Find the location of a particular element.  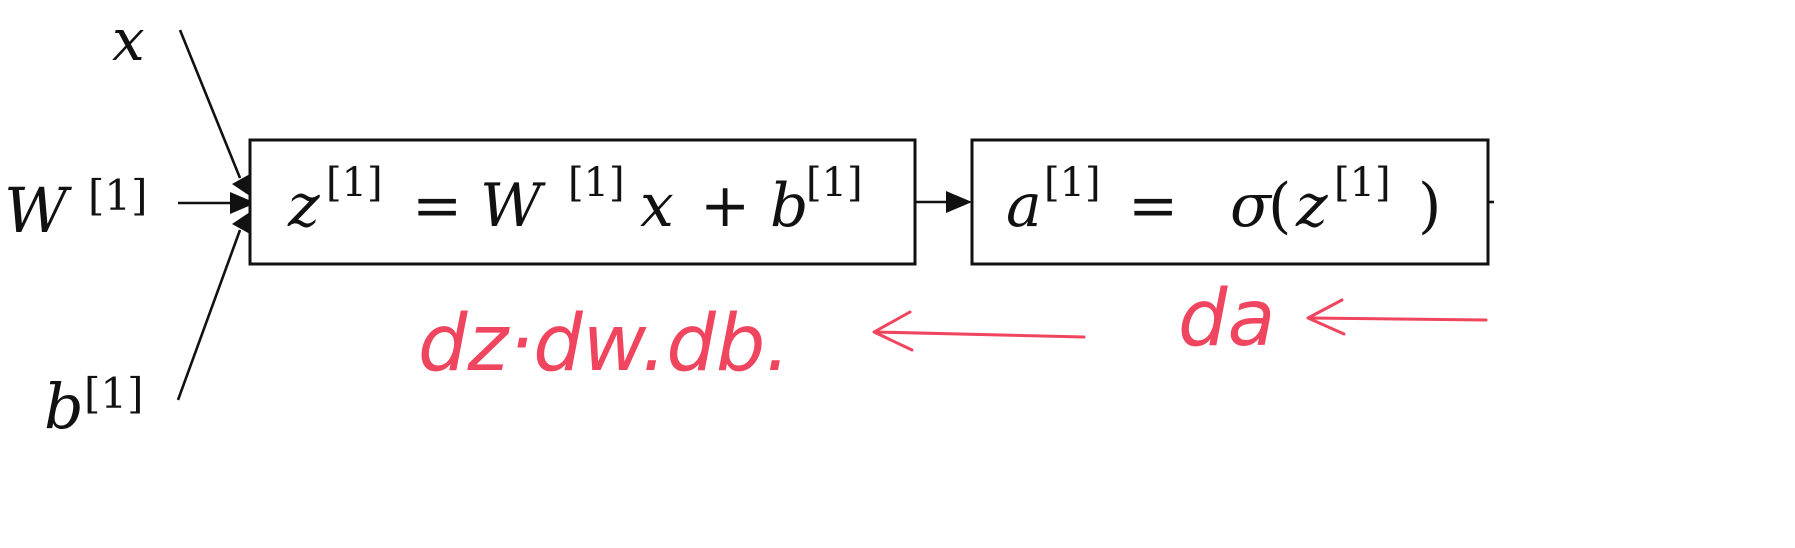

eq1-b: b is located at coordinates (789, 206).